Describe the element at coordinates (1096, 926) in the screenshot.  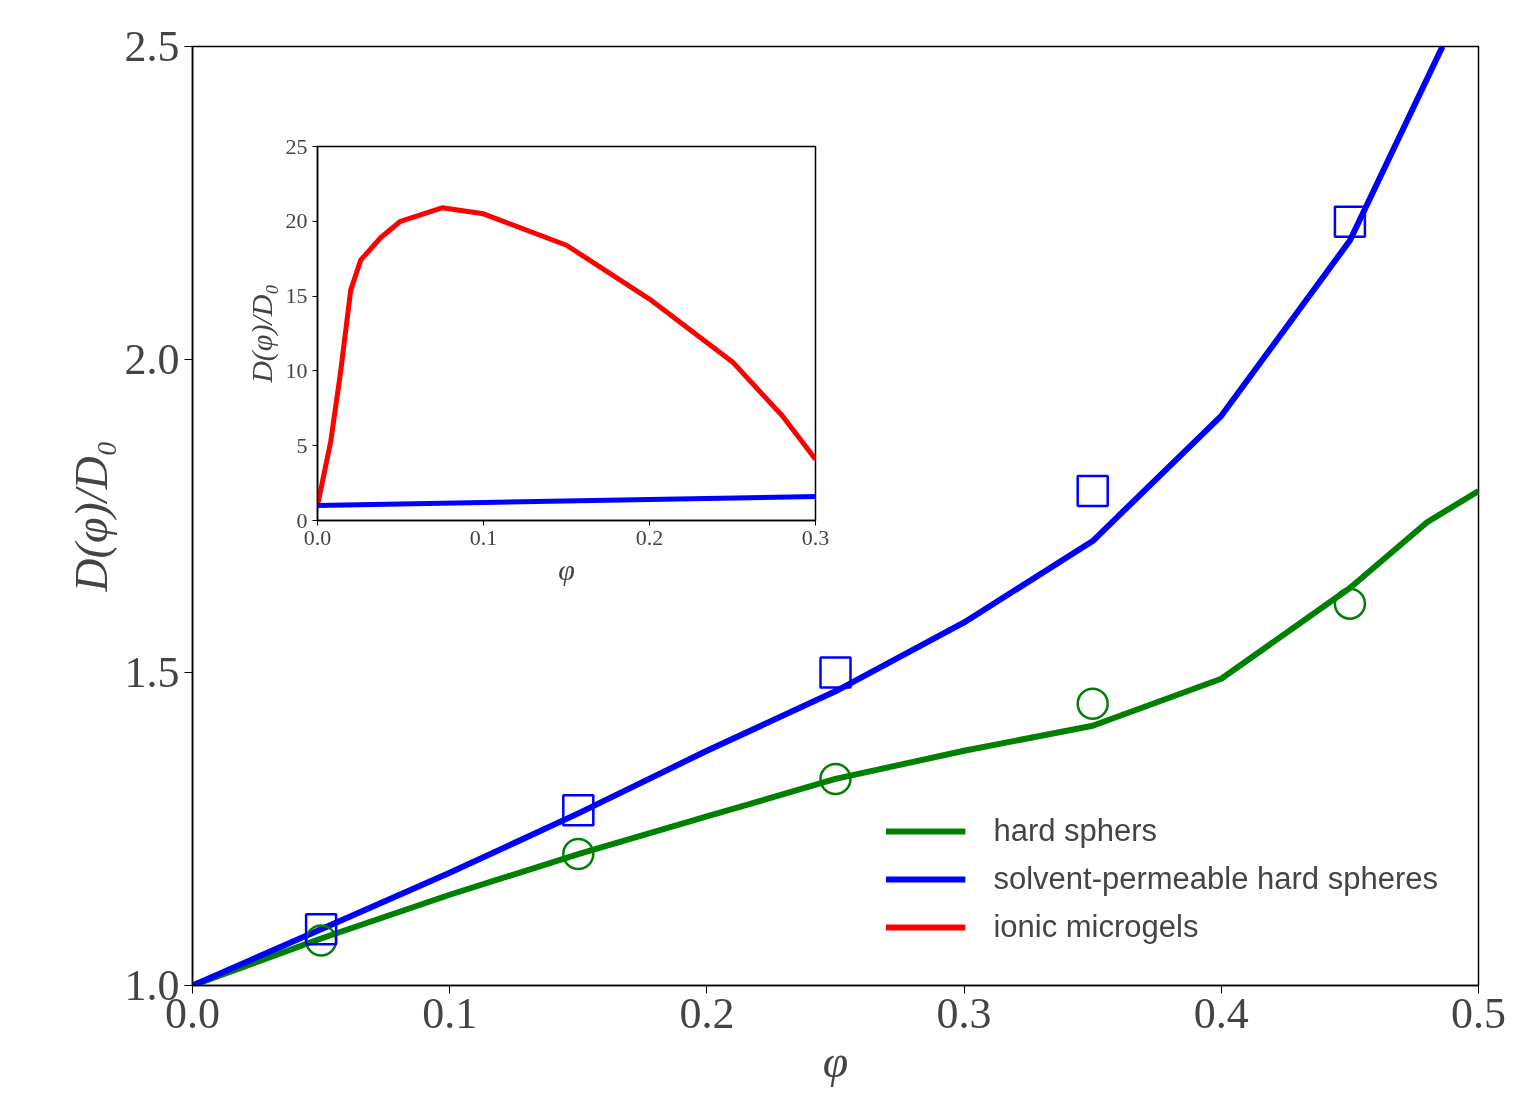
I see `text: ionic microgels` at that location.